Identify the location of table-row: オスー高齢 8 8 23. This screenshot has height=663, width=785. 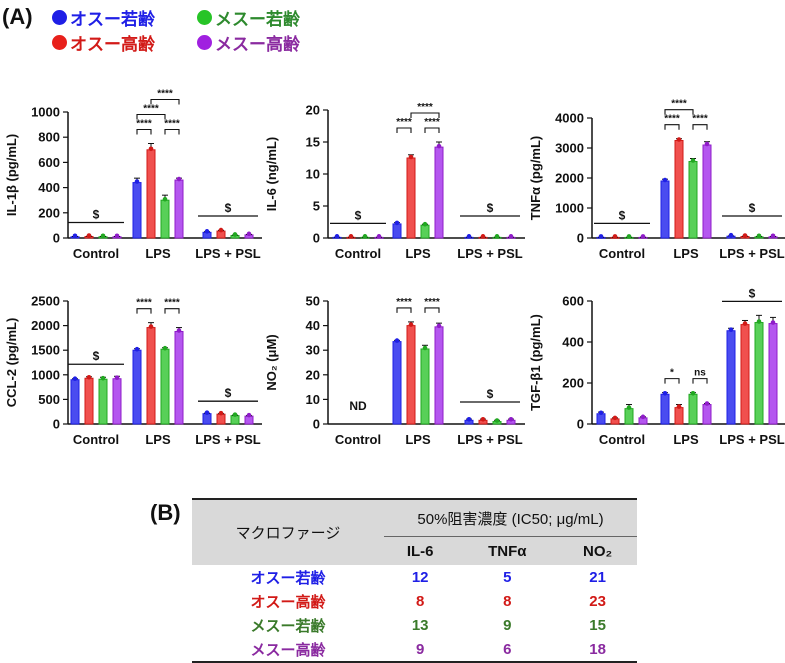
(414, 601).